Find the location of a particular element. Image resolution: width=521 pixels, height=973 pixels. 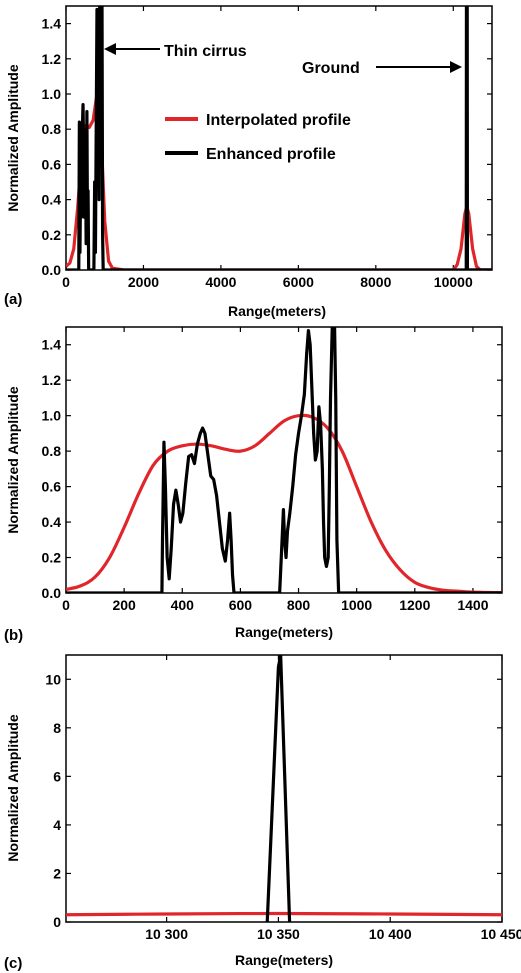

annotation-text-thin-cirrus: Thin cirrus is located at coordinates (205, 51).